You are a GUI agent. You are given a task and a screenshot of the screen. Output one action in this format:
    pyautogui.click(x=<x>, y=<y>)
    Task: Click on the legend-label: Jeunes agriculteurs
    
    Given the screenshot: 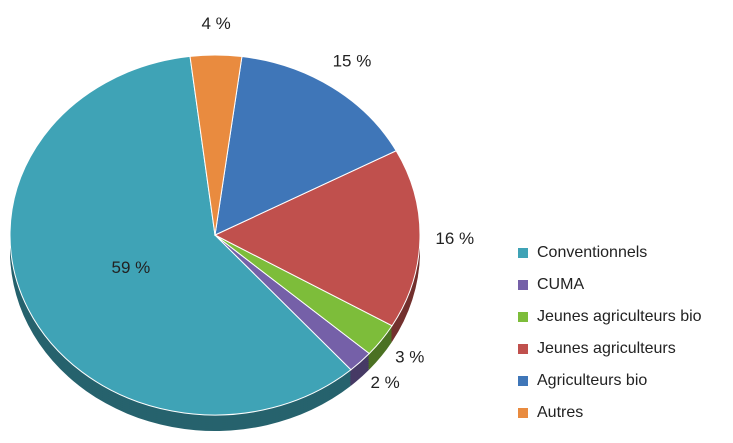 What is the action you would take?
    pyautogui.click(x=606, y=348)
    